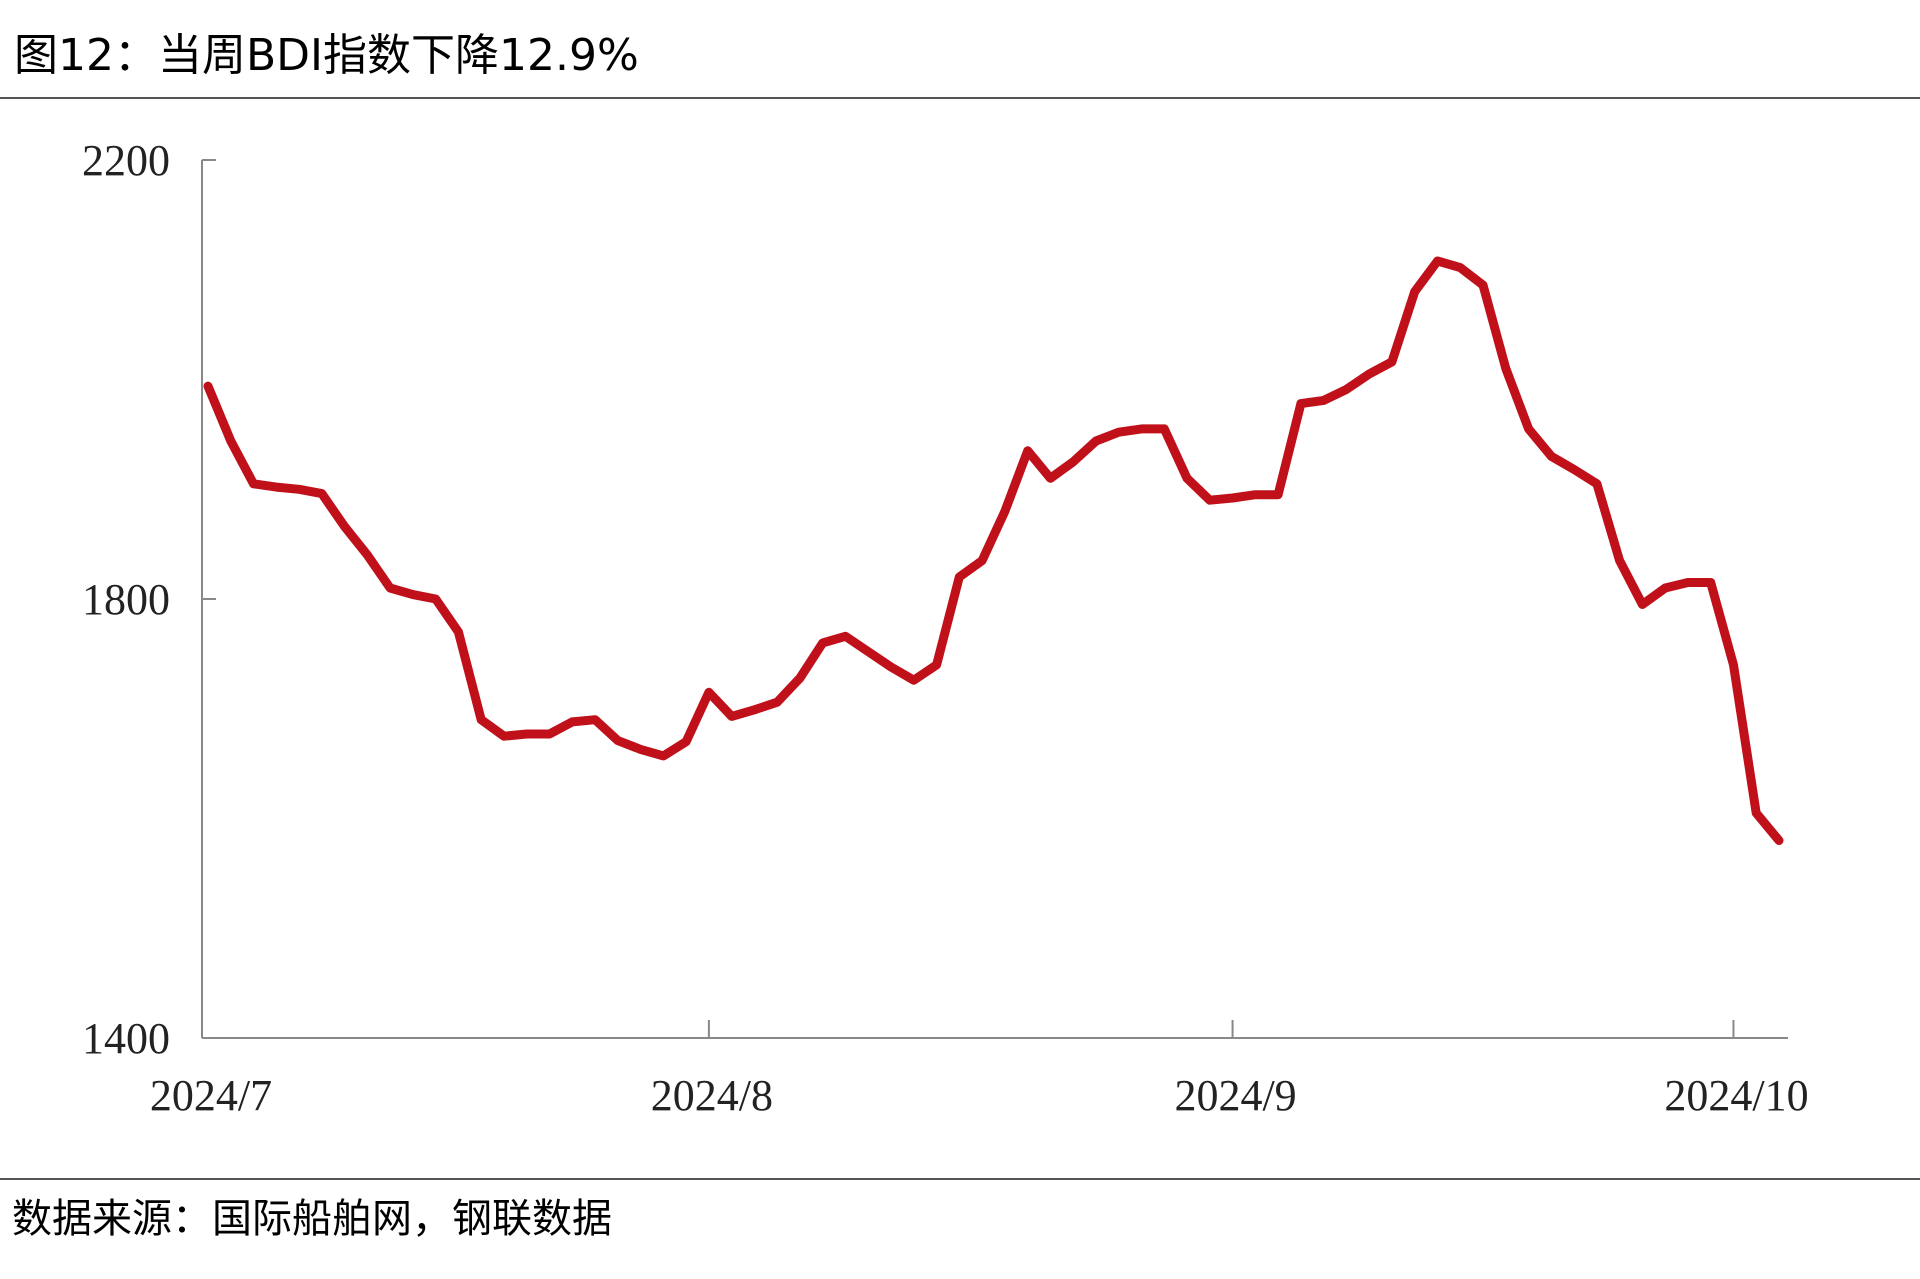 The width and height of the screenshot is (1920, 1279). I want to click on x-tick-label: 2024/7, so click(211, 1095).